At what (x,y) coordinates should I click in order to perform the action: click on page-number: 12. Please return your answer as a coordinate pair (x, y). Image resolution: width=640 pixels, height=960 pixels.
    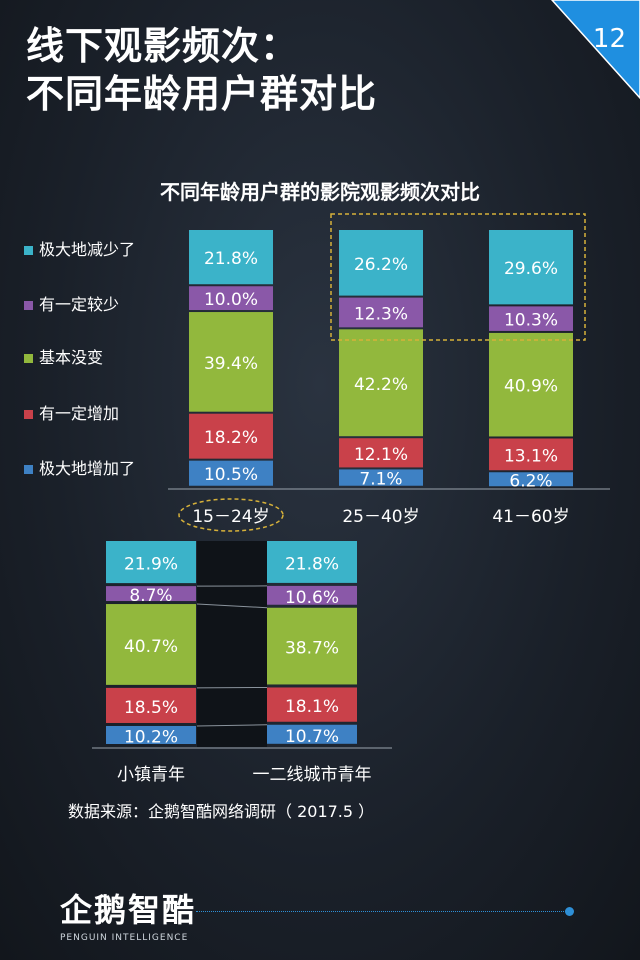
    Looking at the image, I should click on (609, 39).